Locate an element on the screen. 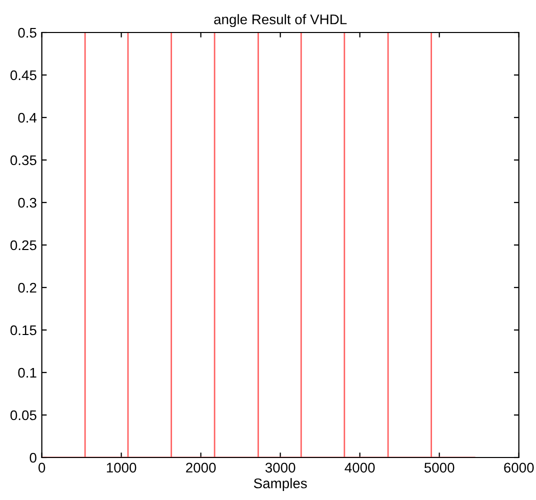 This screenshot has height=500, width=536. y-tick-label: 0.15 is located at coordinates (23, 330).